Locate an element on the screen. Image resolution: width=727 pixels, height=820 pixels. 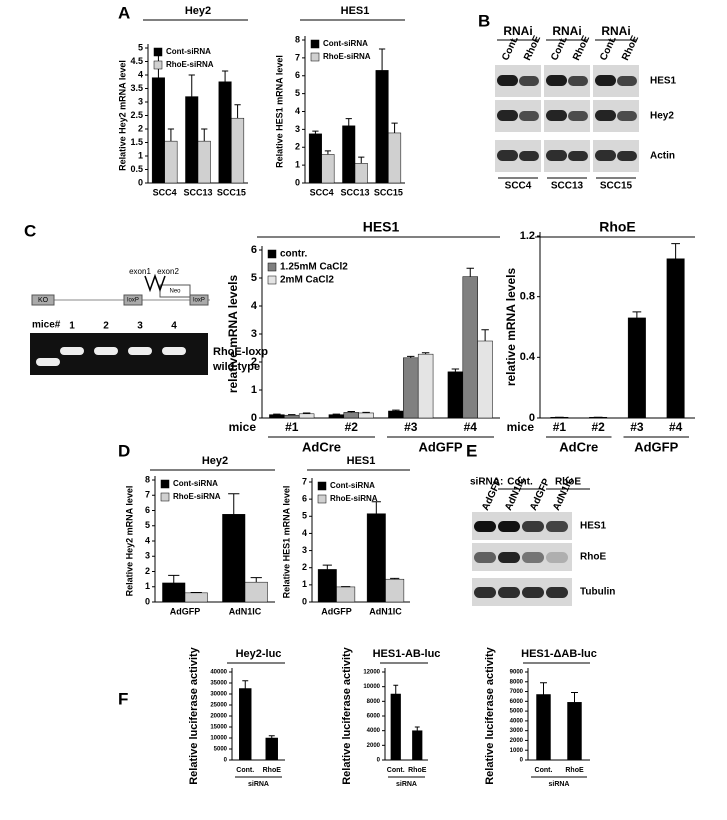
chart-title: HES1 is located at coordinates (381, 227).